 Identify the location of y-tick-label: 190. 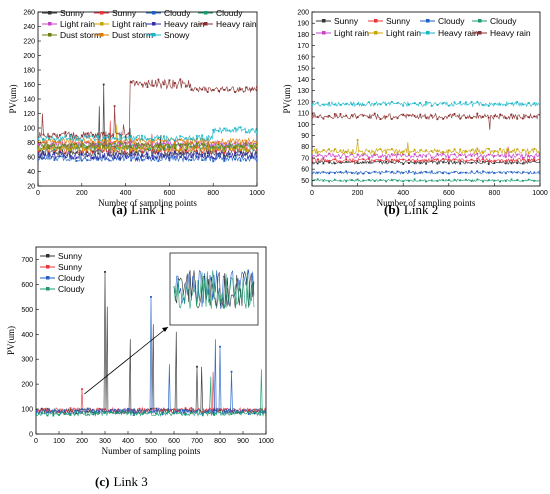
(303, 24).